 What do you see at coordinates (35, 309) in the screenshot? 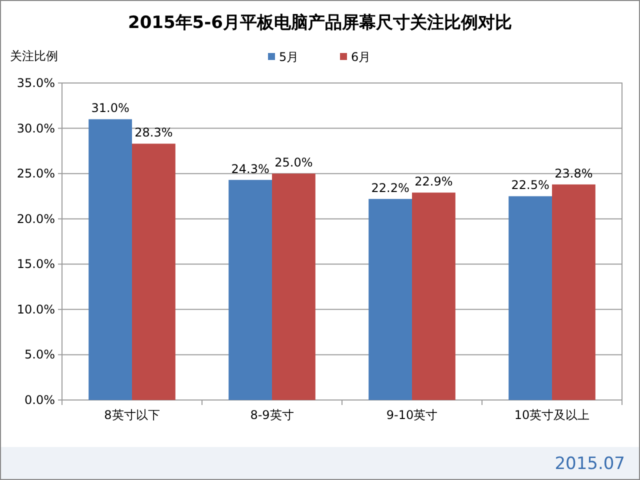
I see `y-tick-label: 10.0%` at bounding box center [35, 309].